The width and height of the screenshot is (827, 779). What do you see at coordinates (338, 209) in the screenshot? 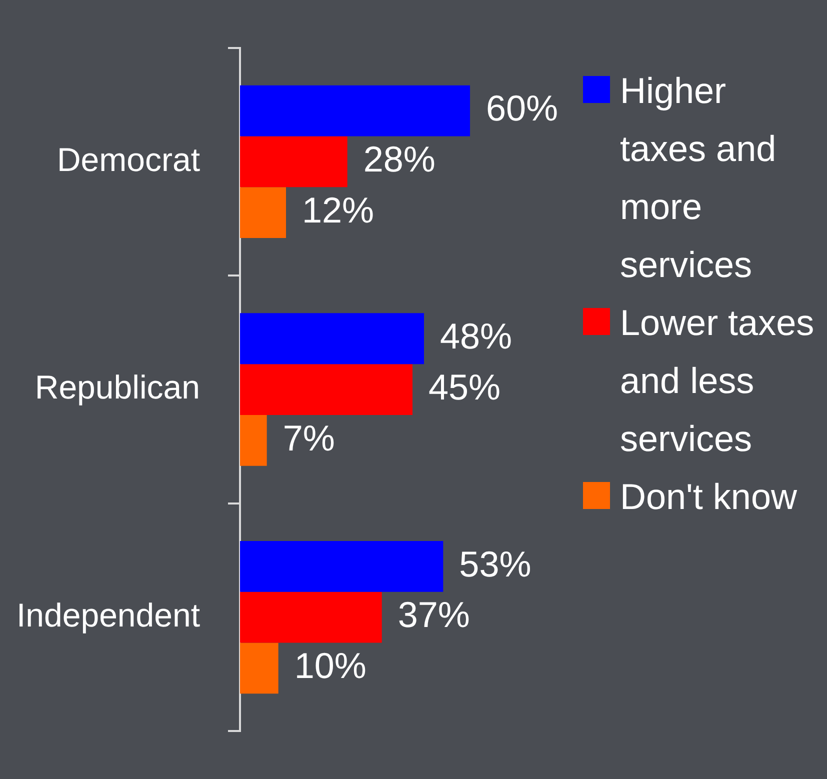
I see `data-label: 12%` at bounding box center [338, 209].